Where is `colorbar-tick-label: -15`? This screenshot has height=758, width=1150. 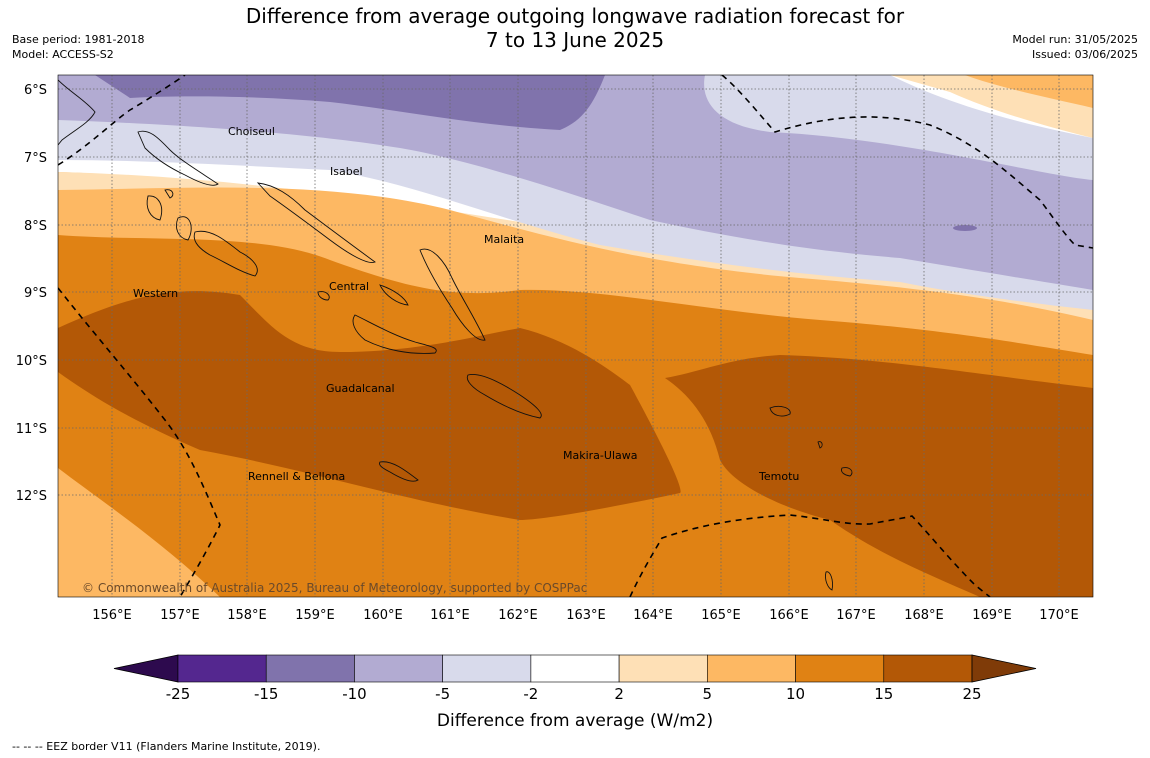 colorbar-tick-label: -15 is located at coordinates (266, 694).